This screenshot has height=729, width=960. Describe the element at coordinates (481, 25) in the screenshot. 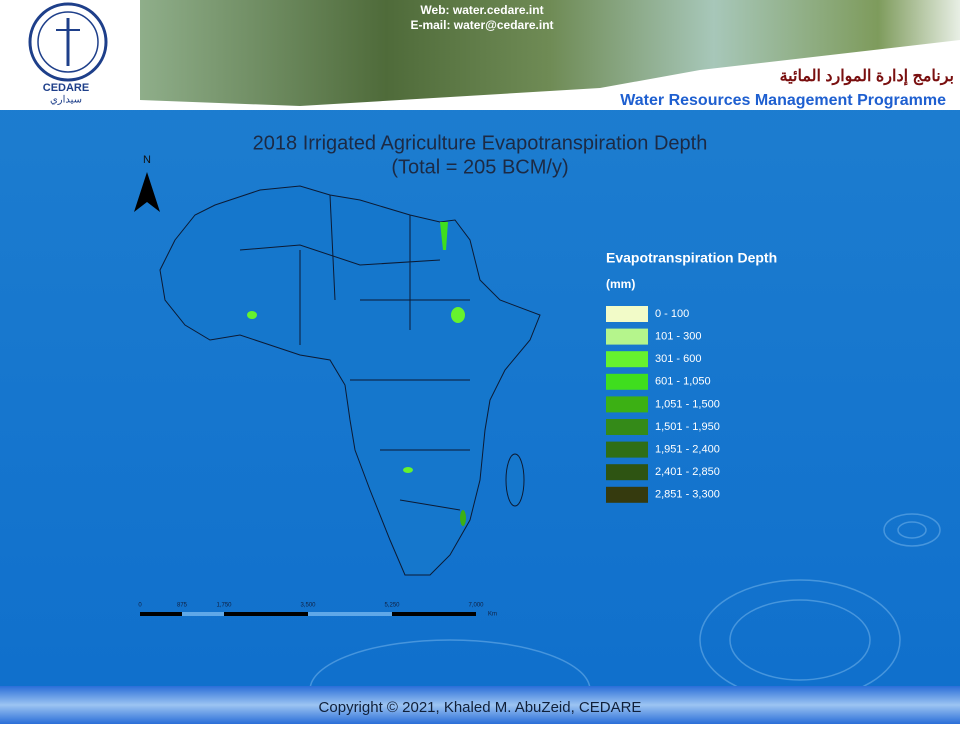

I see `email: E-mail: water@cedare.int` at that location.